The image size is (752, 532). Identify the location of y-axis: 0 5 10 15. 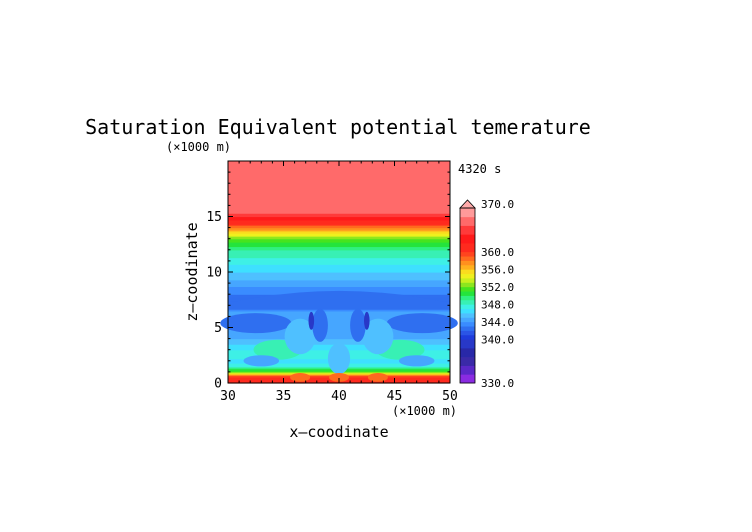
(328, 276).